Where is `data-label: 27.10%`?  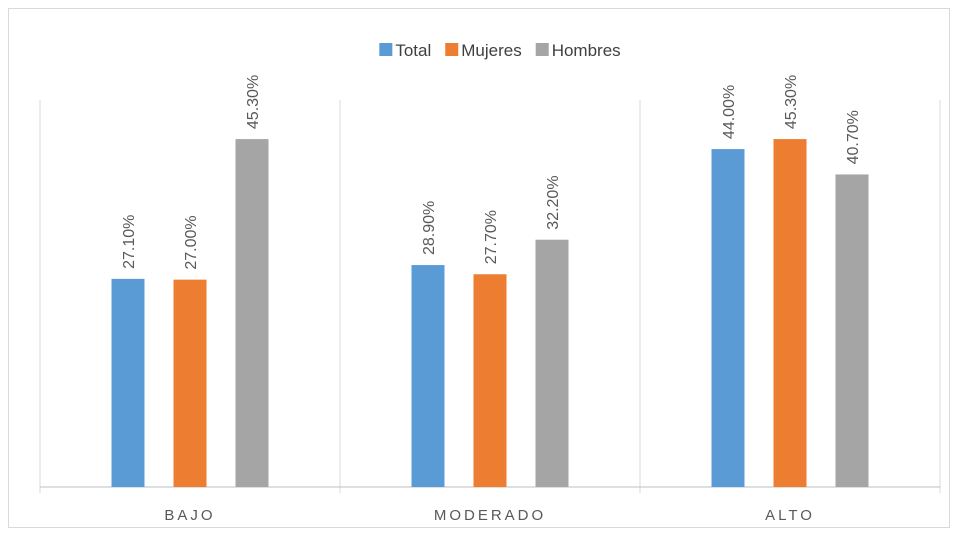
data-label: 27.10% is located at coordinates (129, 242).